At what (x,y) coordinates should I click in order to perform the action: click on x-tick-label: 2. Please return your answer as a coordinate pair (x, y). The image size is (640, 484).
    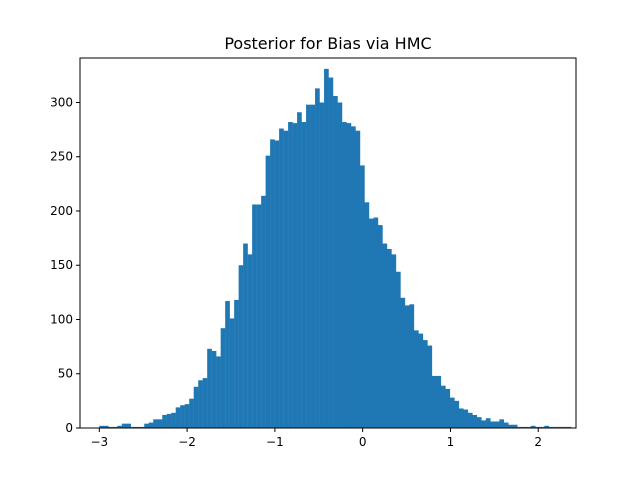
    Looking at the image, I should click on (538, 442).